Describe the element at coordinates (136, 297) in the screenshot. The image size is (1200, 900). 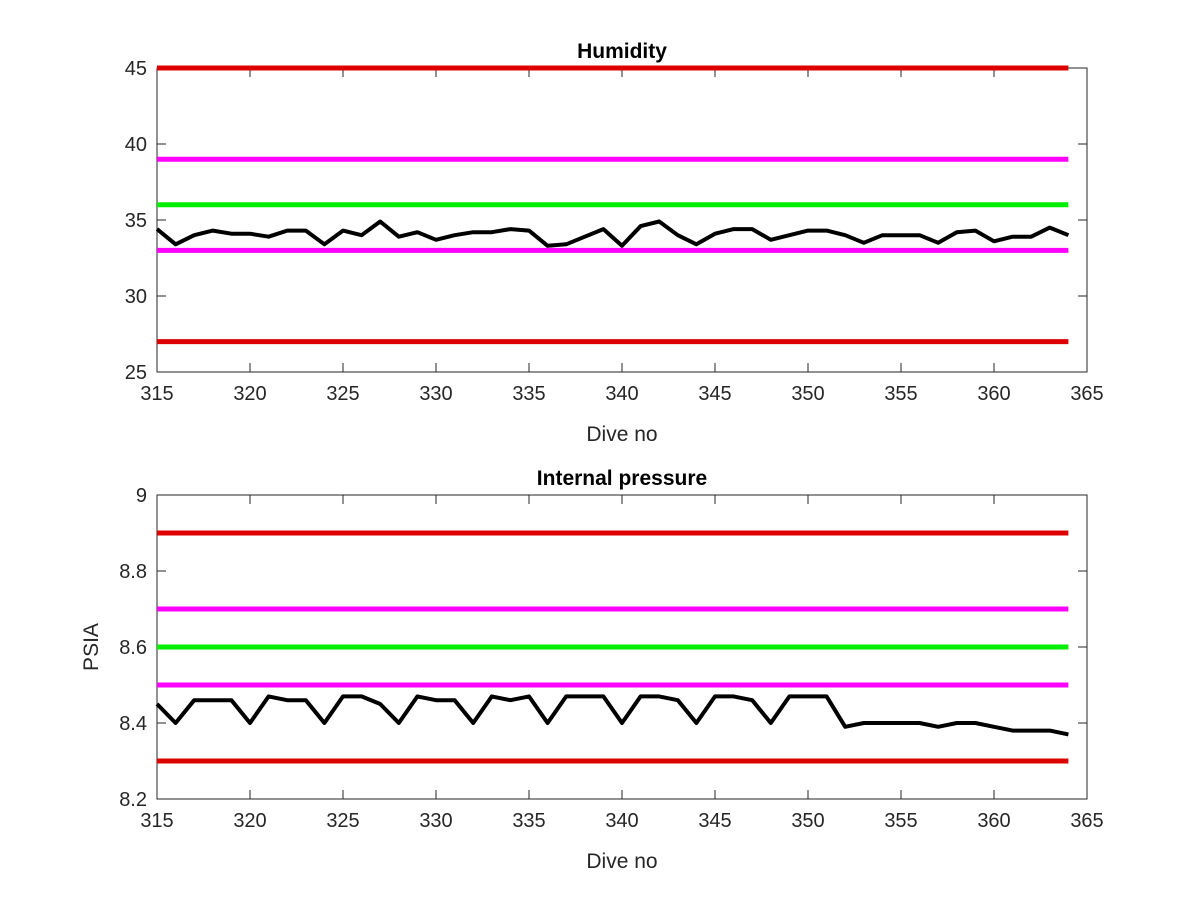
I see `y-tick-label: 30` at that location.